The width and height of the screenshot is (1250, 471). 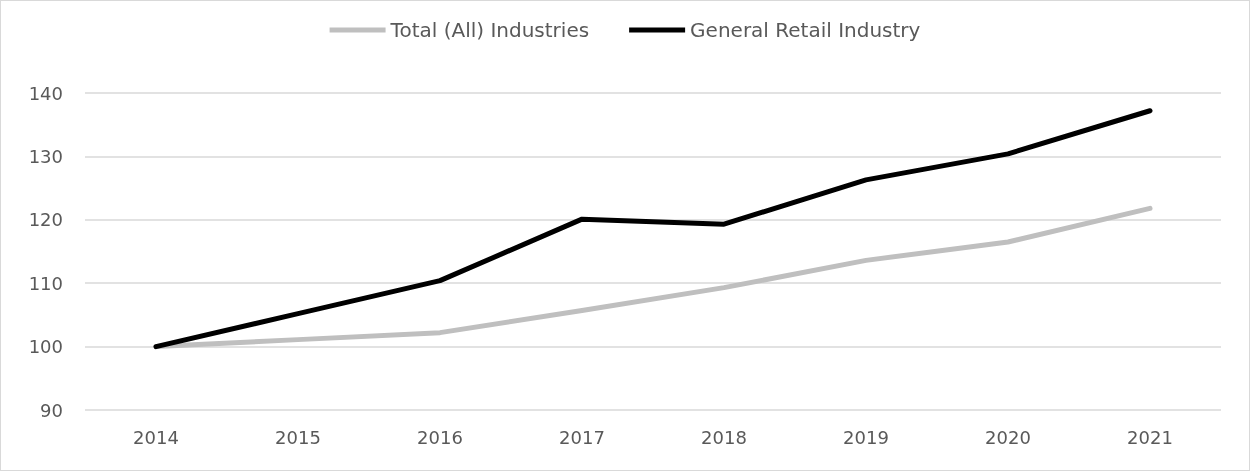 I want to click on x-tick-label: 2017, so click(x=582, y=437).